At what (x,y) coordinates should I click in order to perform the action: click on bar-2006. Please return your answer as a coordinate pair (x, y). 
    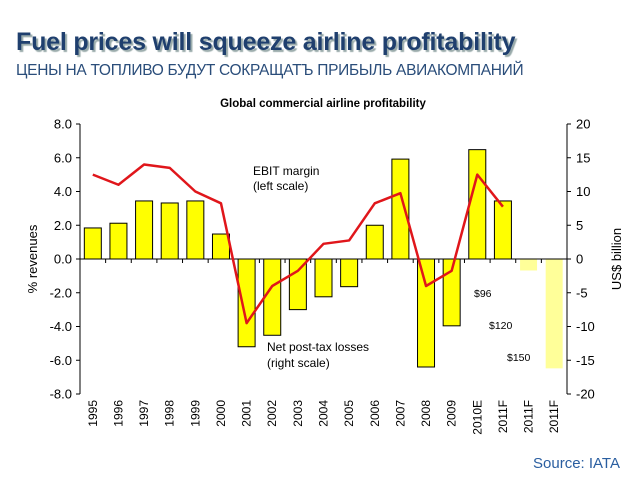
    Looking at the image, I should click on (374, 242).